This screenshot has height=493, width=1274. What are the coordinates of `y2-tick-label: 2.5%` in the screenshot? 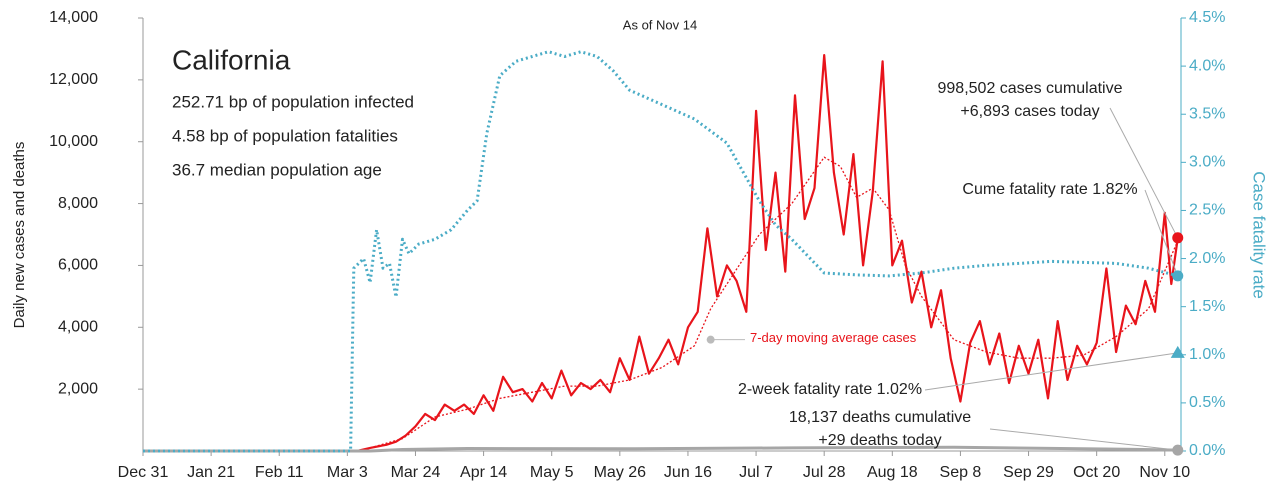 It's located at (1207, 210).